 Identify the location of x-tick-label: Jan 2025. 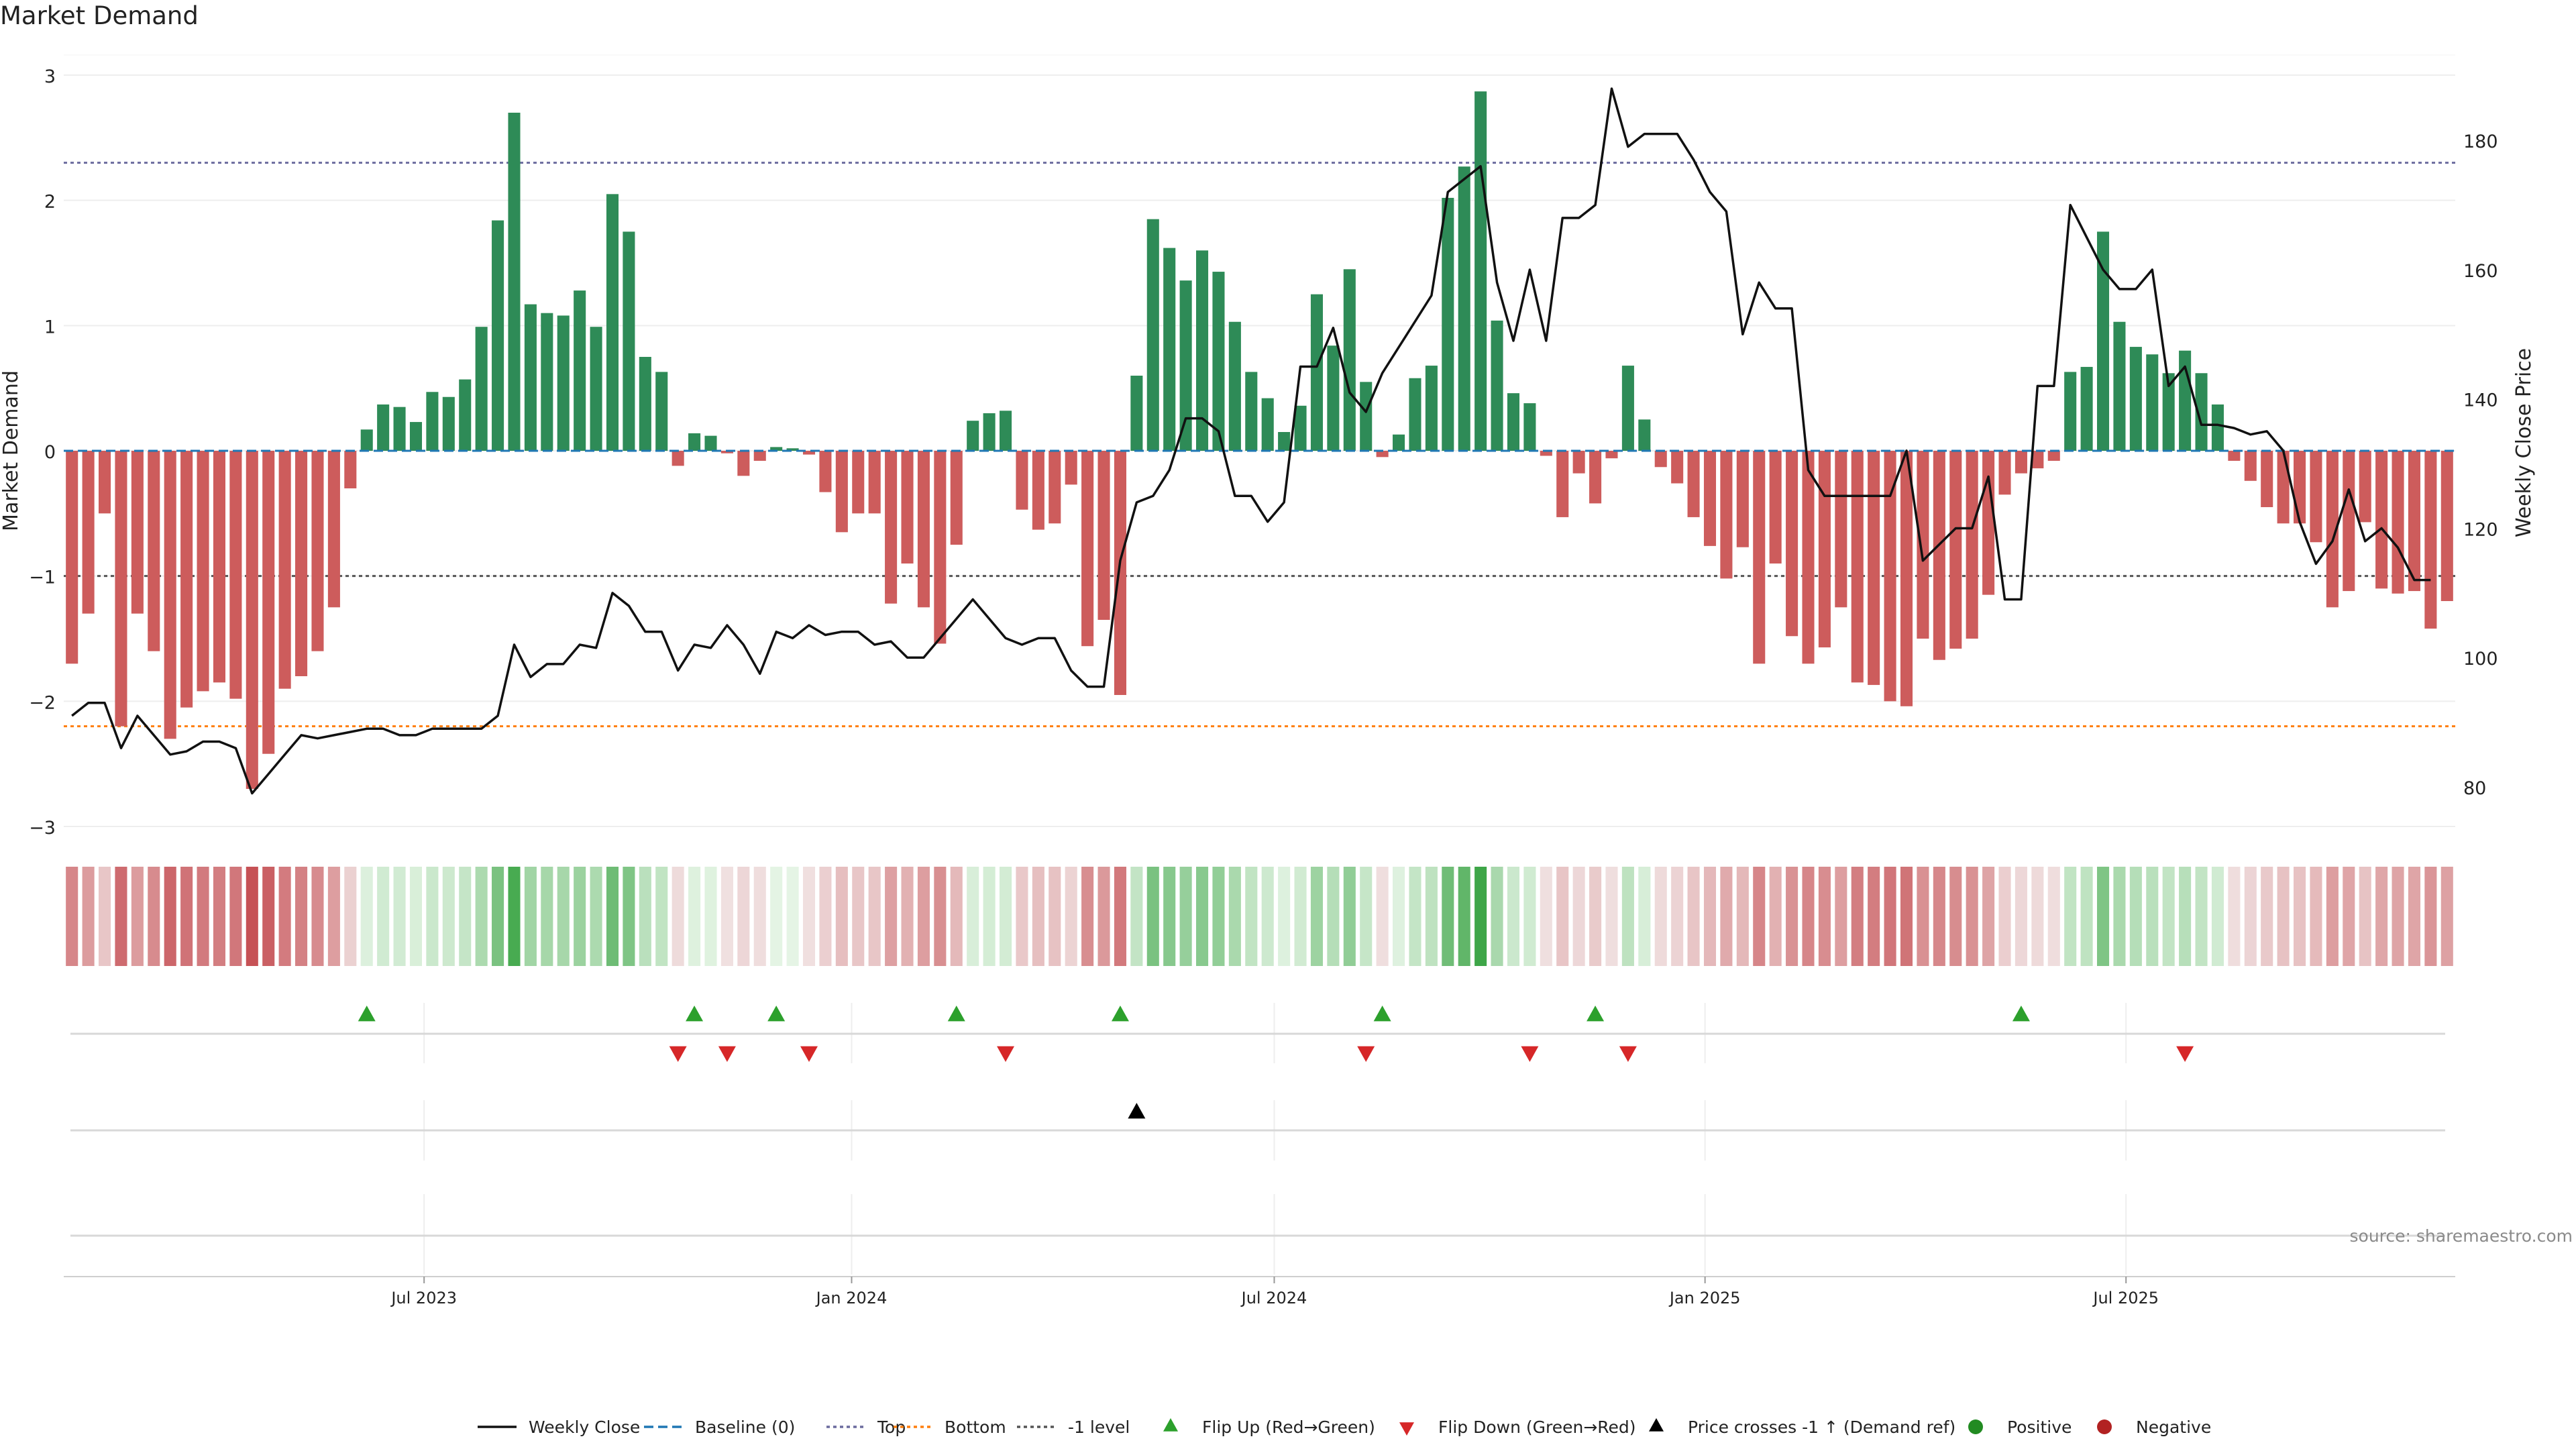
(1704, 1298).